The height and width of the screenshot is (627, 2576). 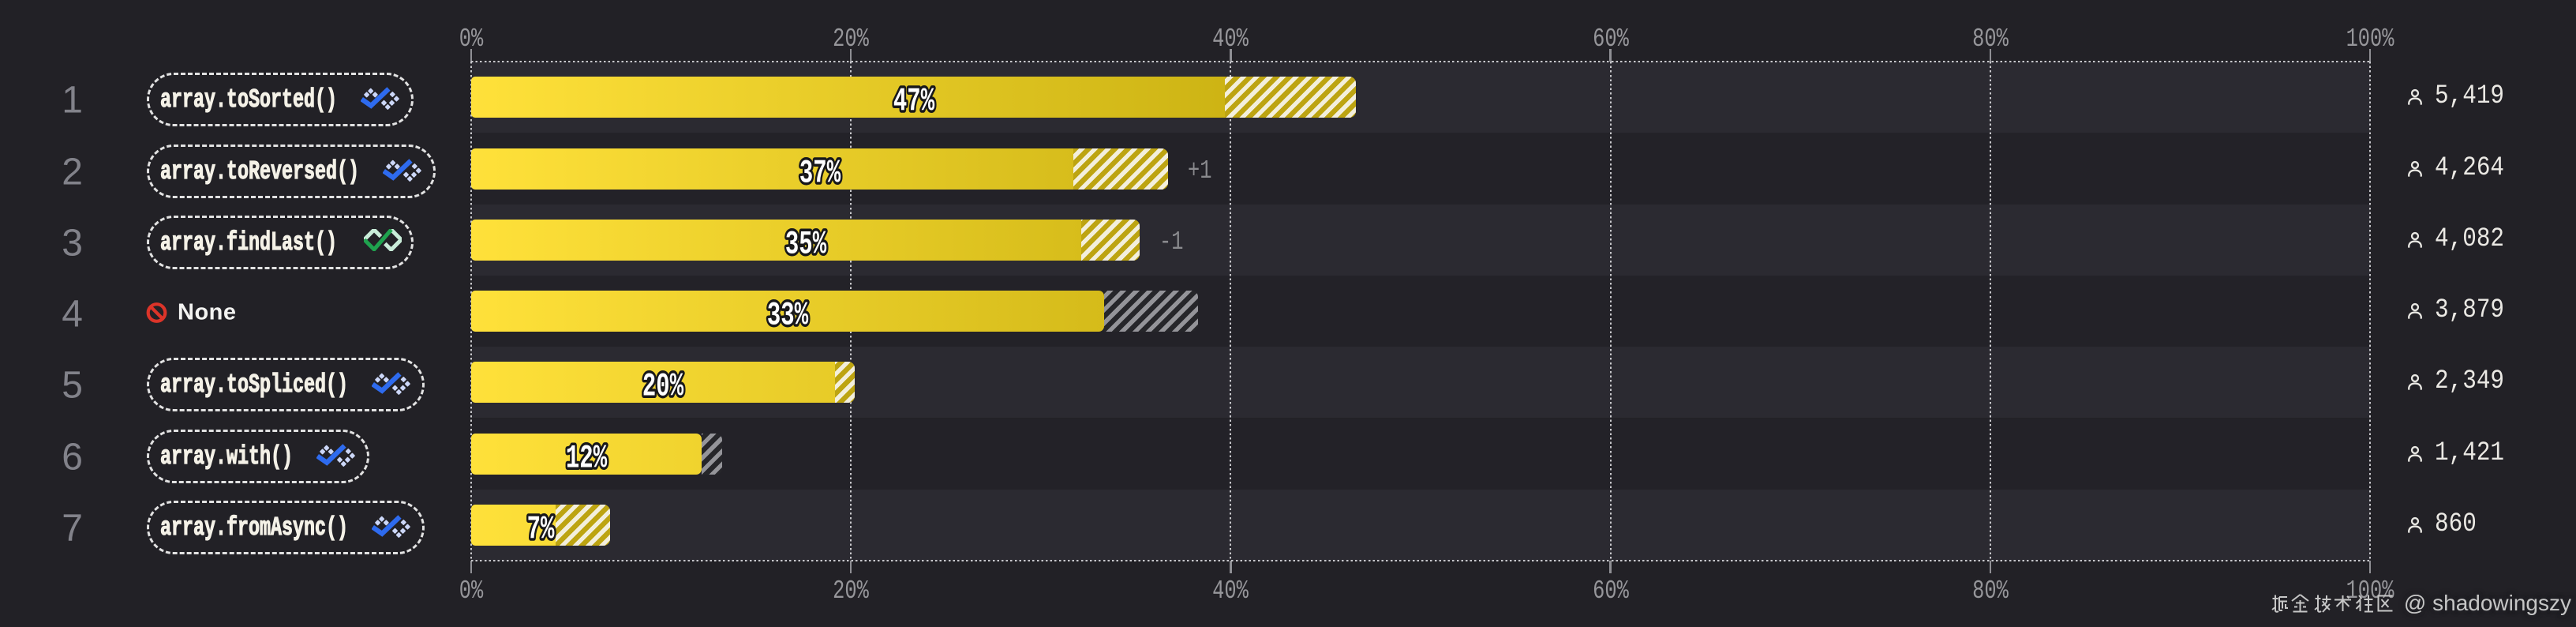 I want to click on svg-text: 33%, so click(x=787, y=316).